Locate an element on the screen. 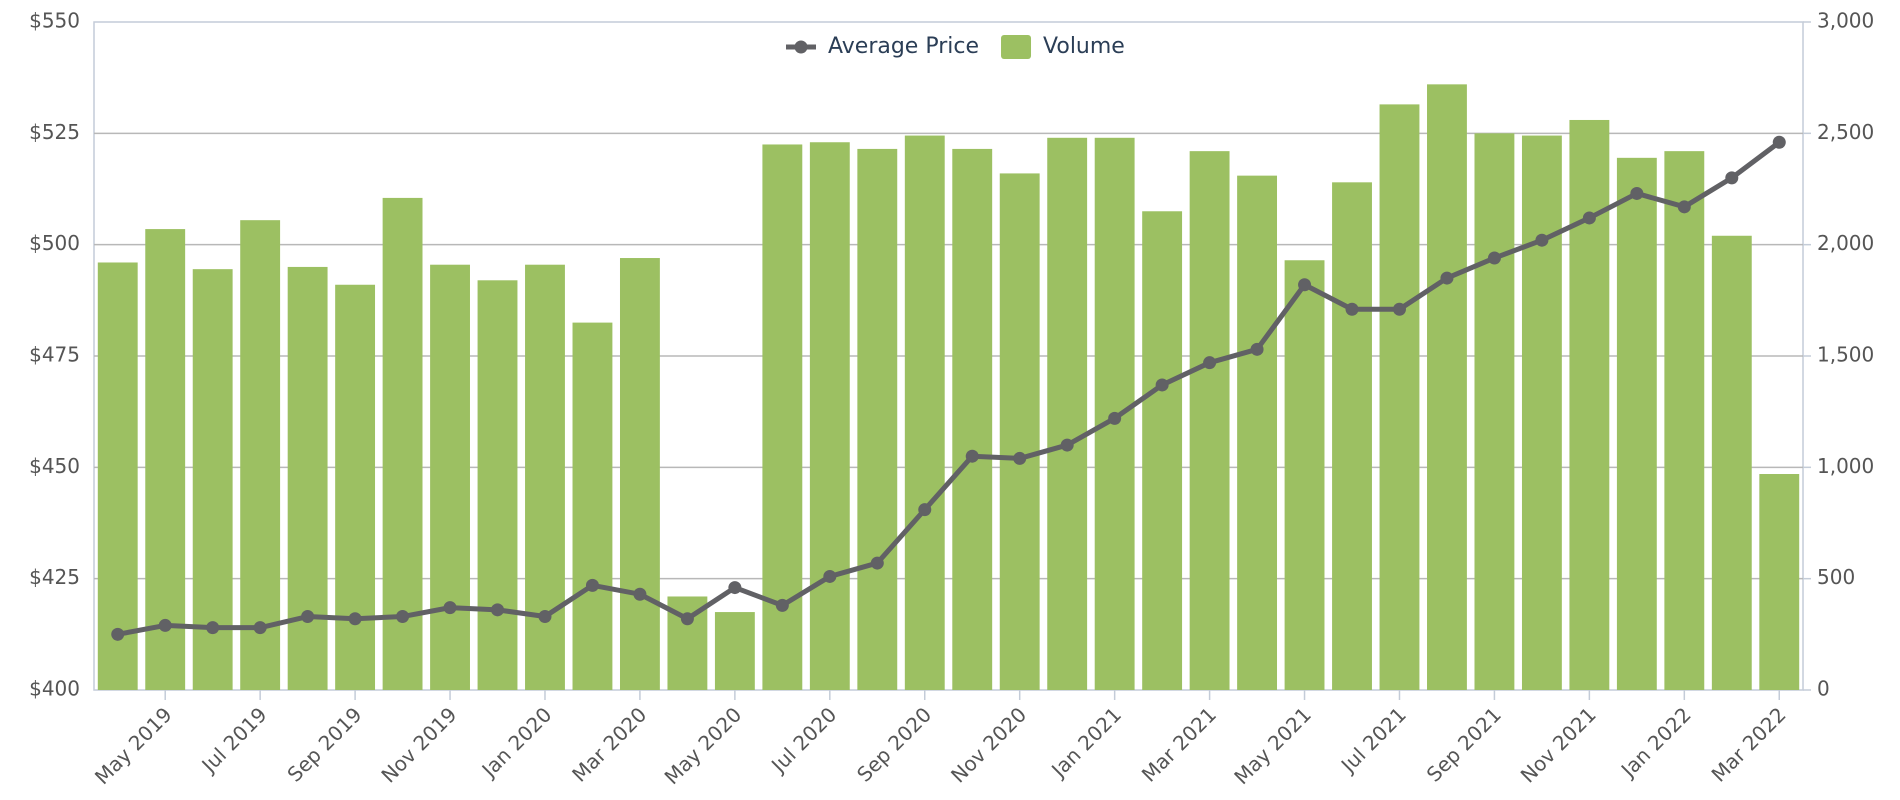 Image resolution: width=1900 pixels, height=800 pixels. x-tick-label: Jan 2022 is located at coordinates (1655, 742).